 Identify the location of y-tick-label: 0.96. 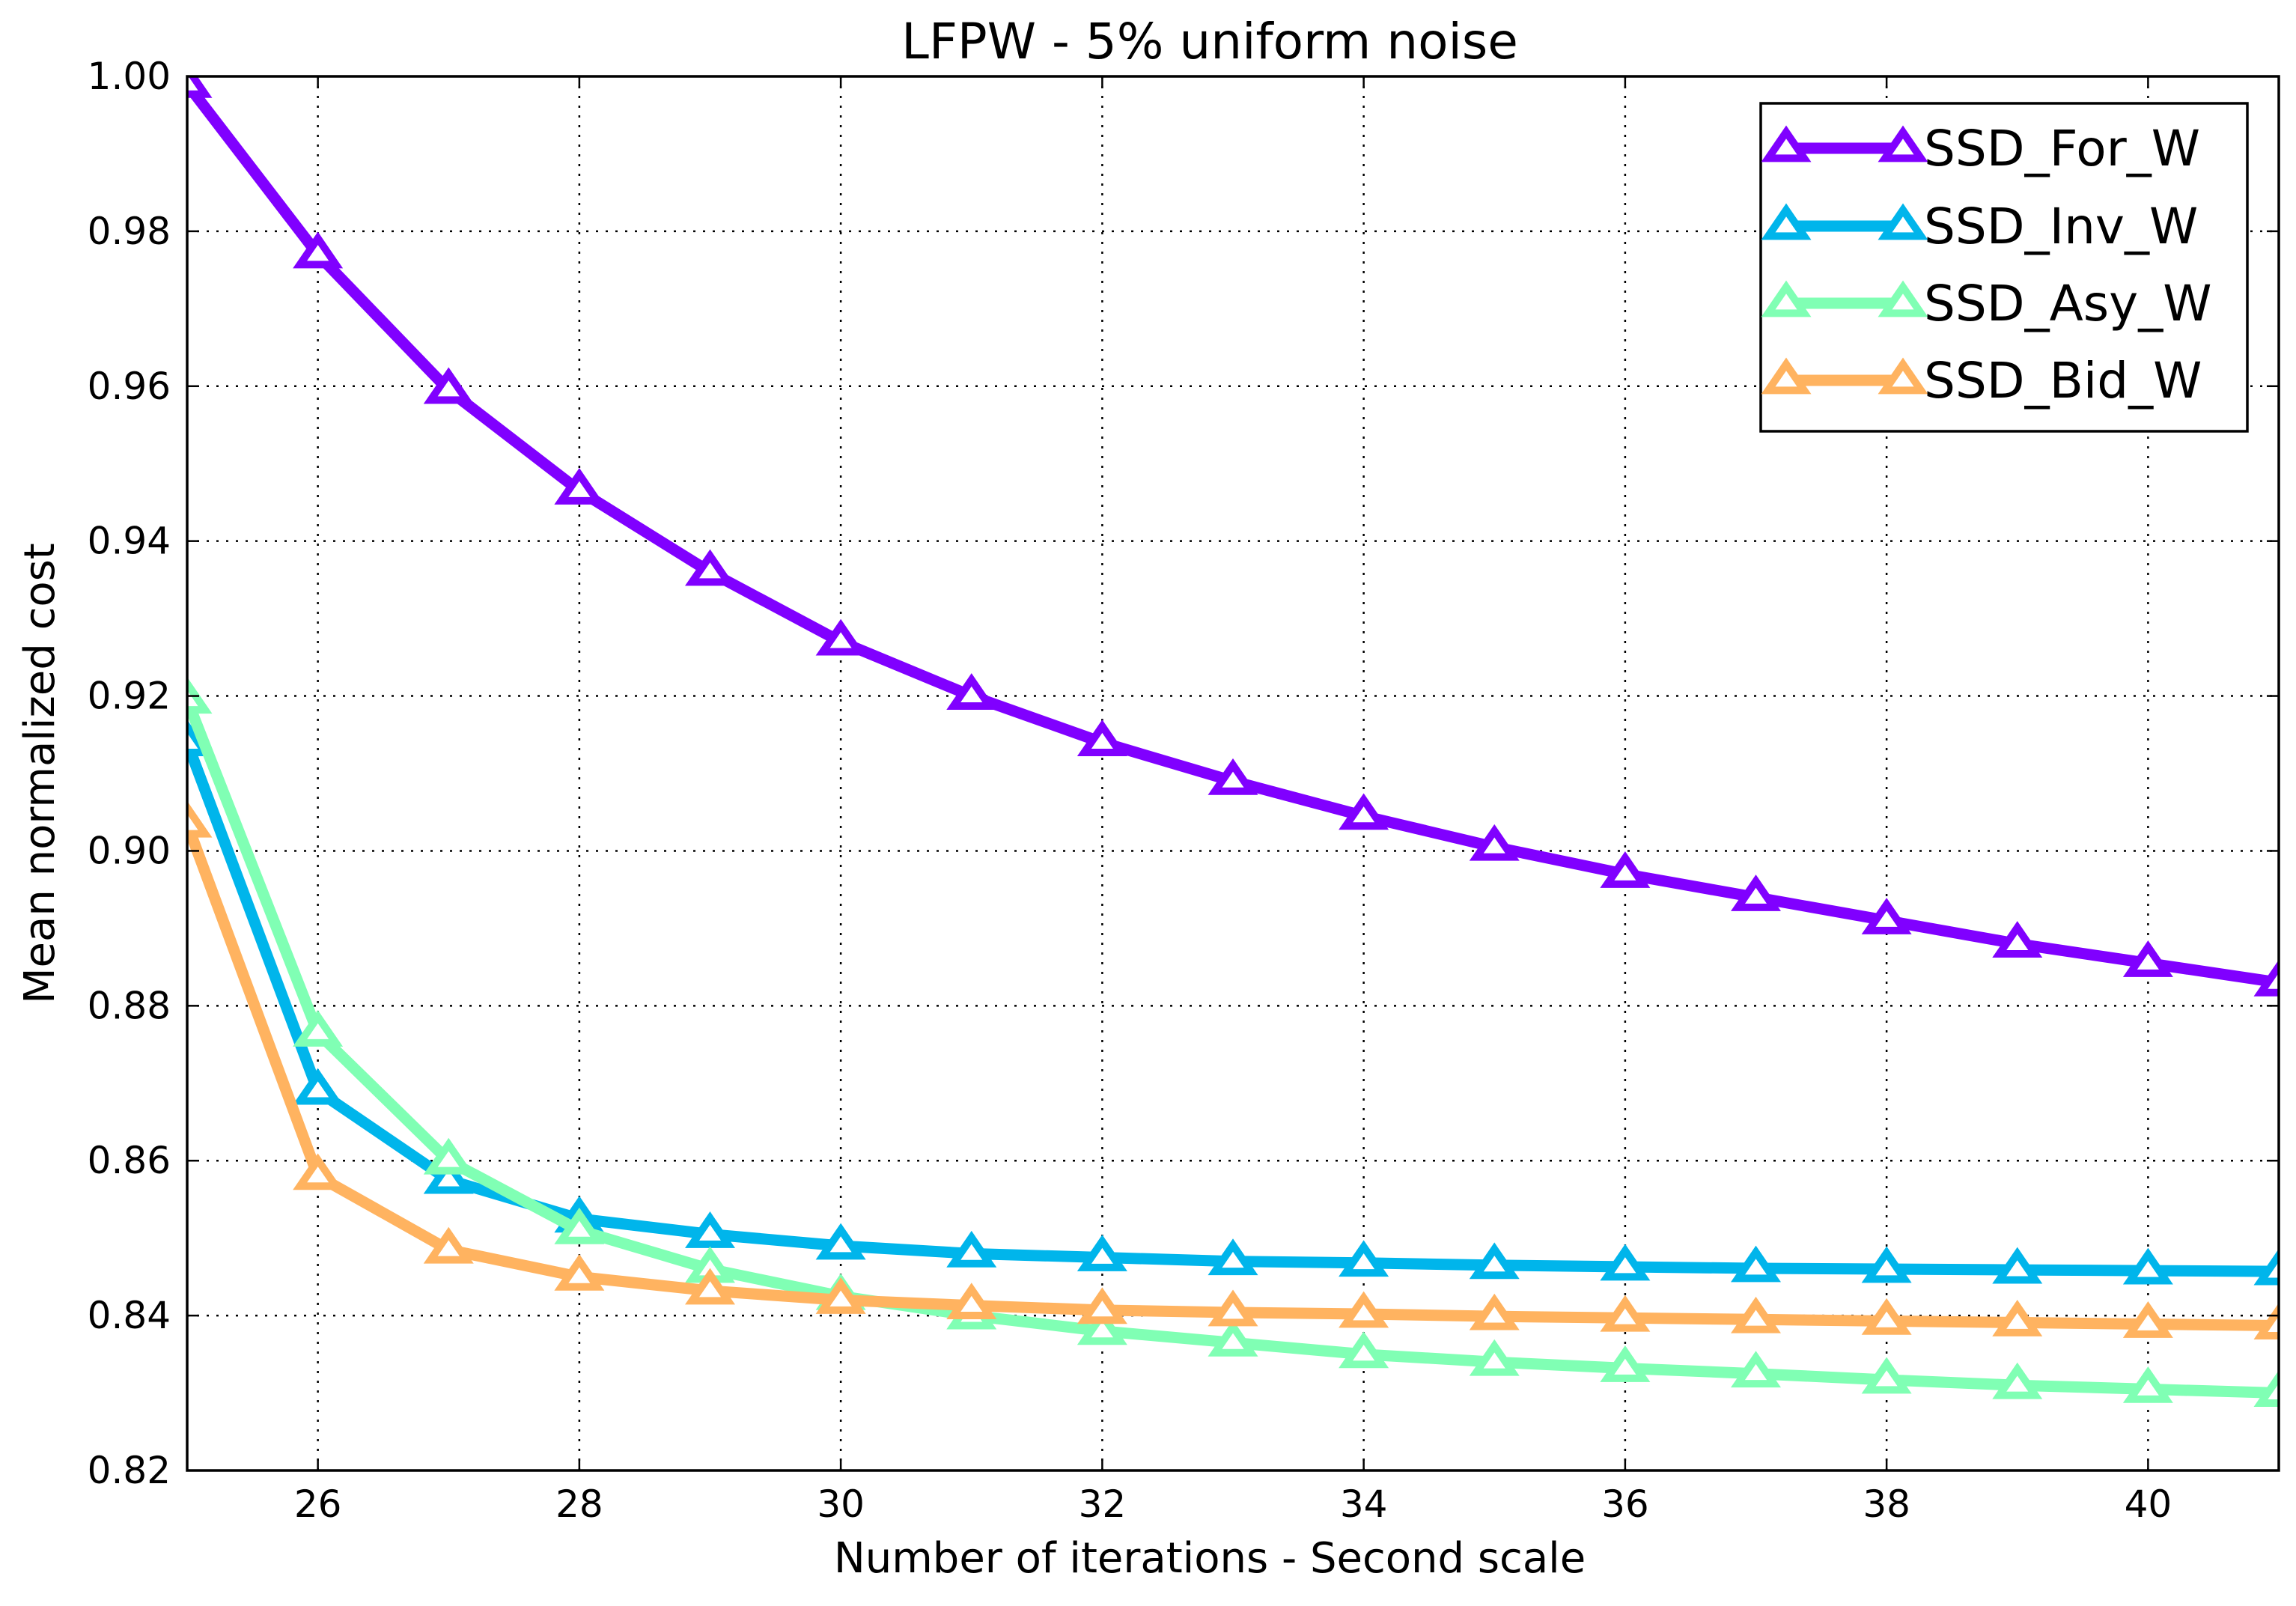
(129, 387).